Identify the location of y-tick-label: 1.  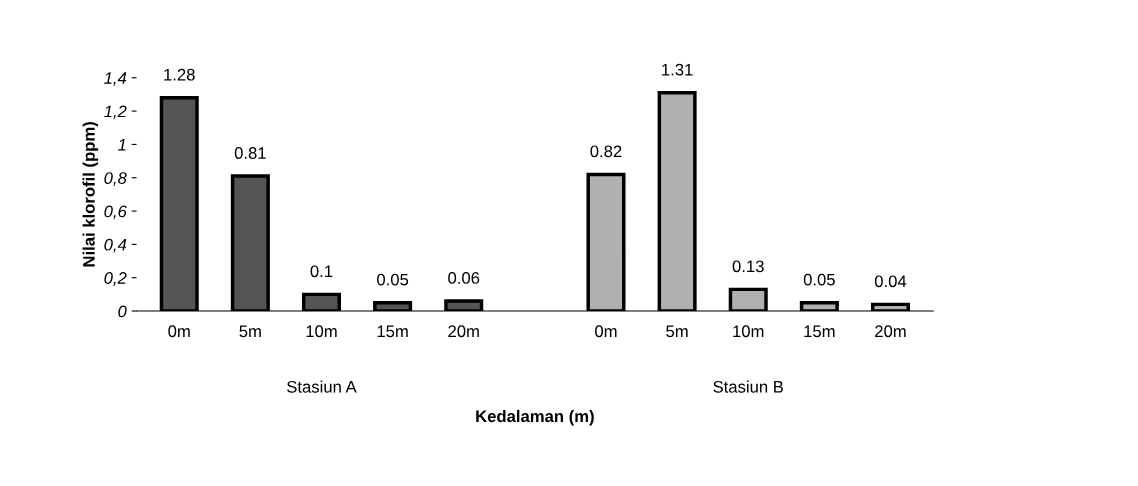
(122, 144).